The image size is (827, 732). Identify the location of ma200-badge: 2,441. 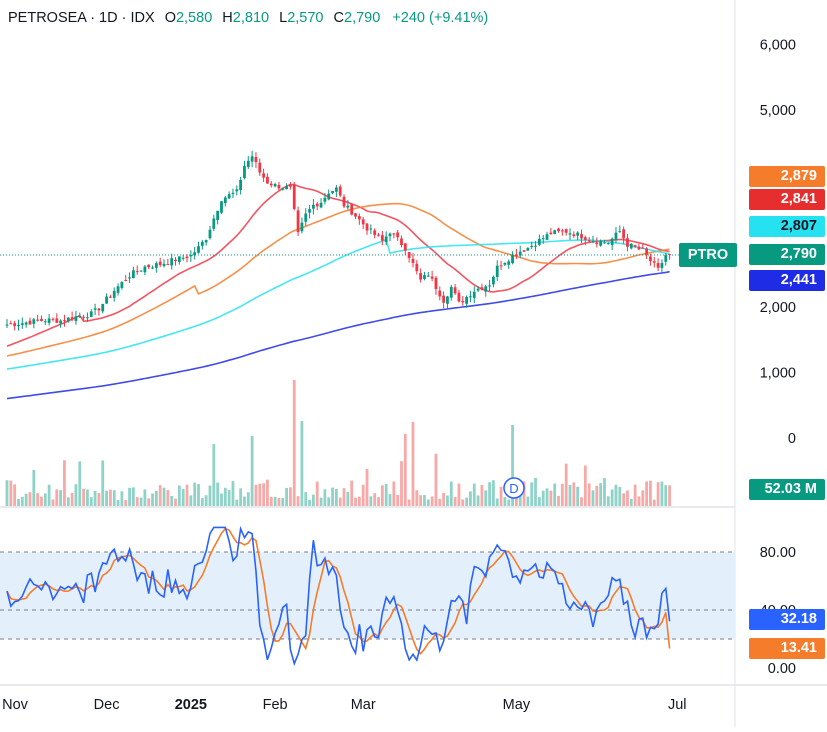
(787, 280).